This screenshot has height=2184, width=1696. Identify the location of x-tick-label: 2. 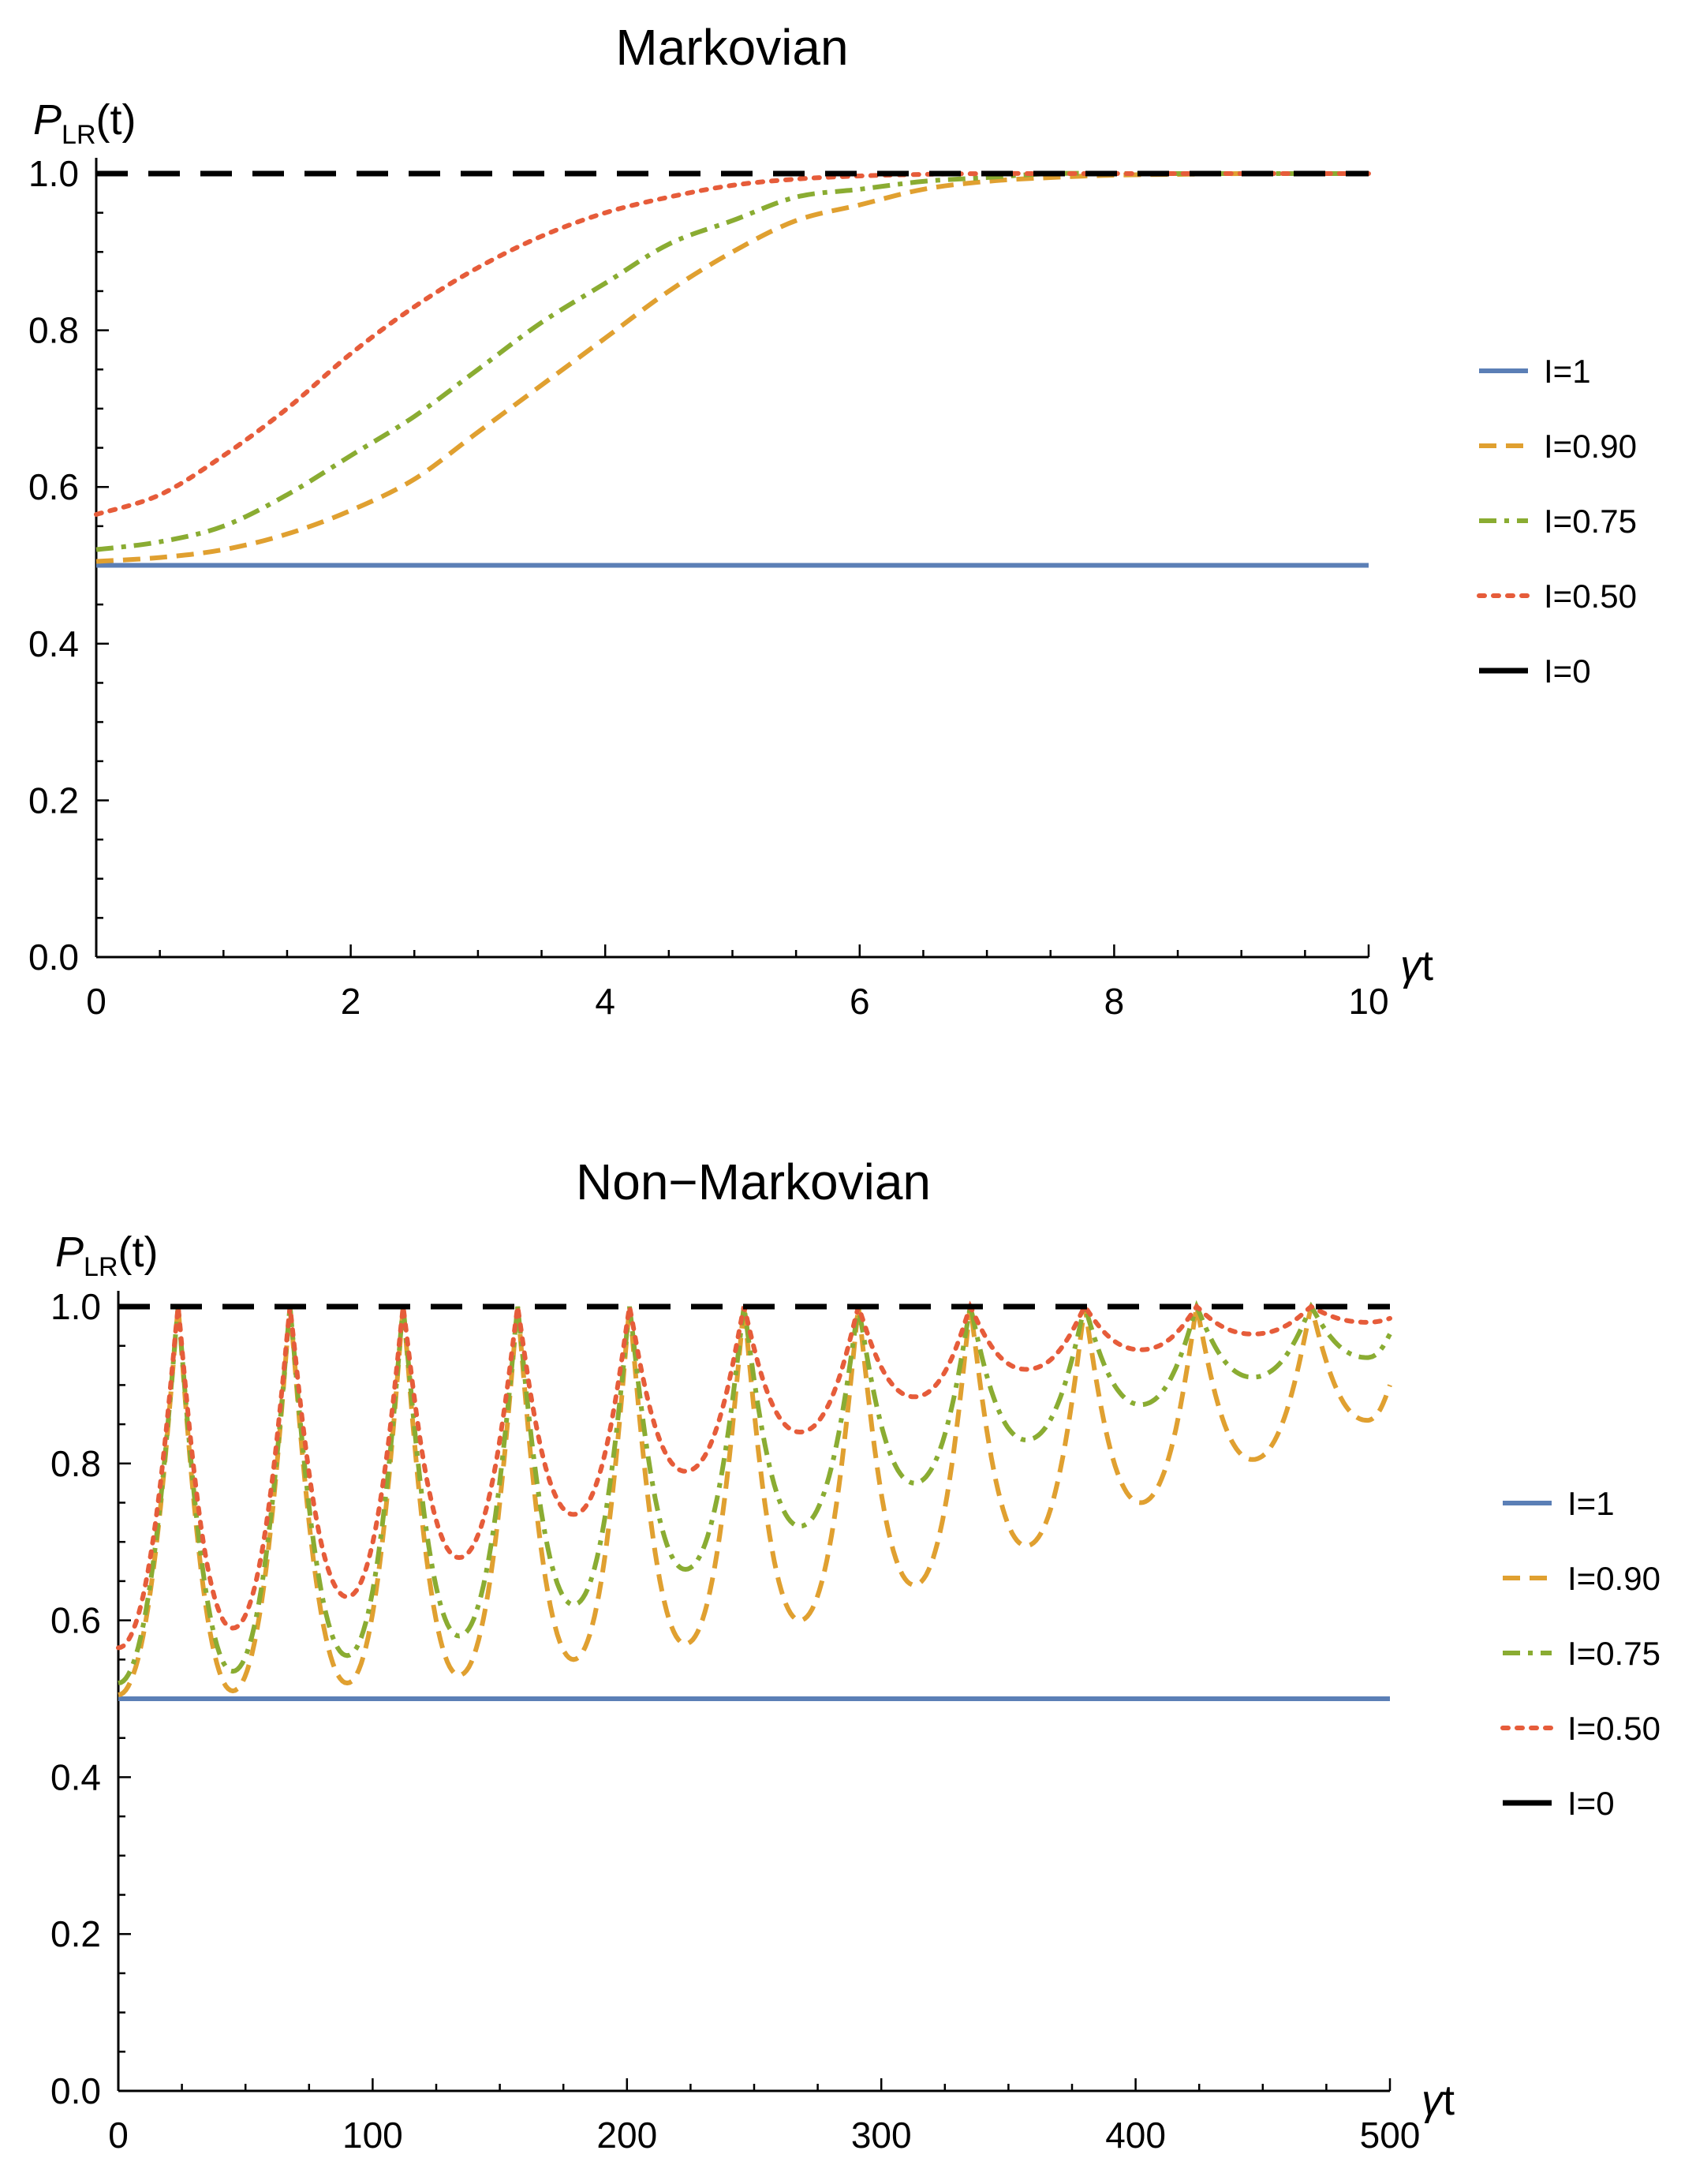
(351, 1001).